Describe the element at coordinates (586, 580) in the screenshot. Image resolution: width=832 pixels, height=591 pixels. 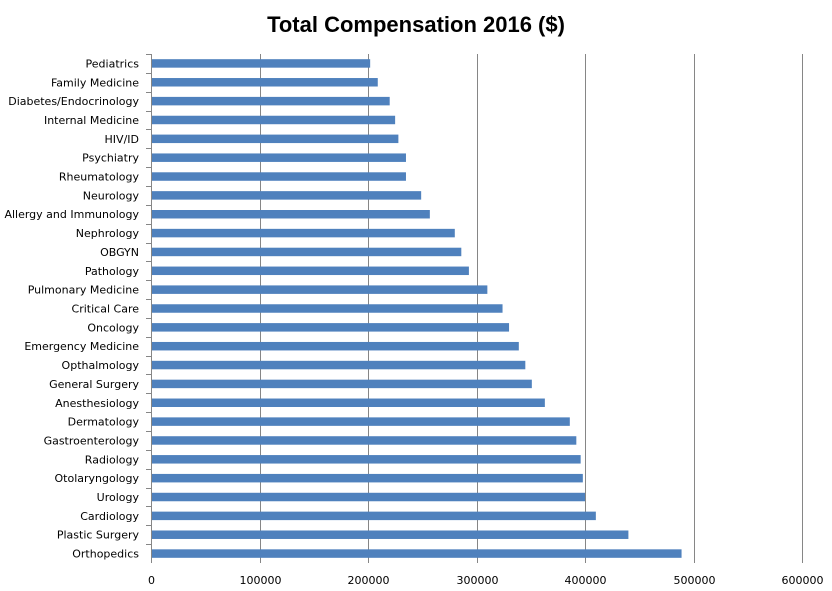
I see `x-tick-label: 400000` at that location.